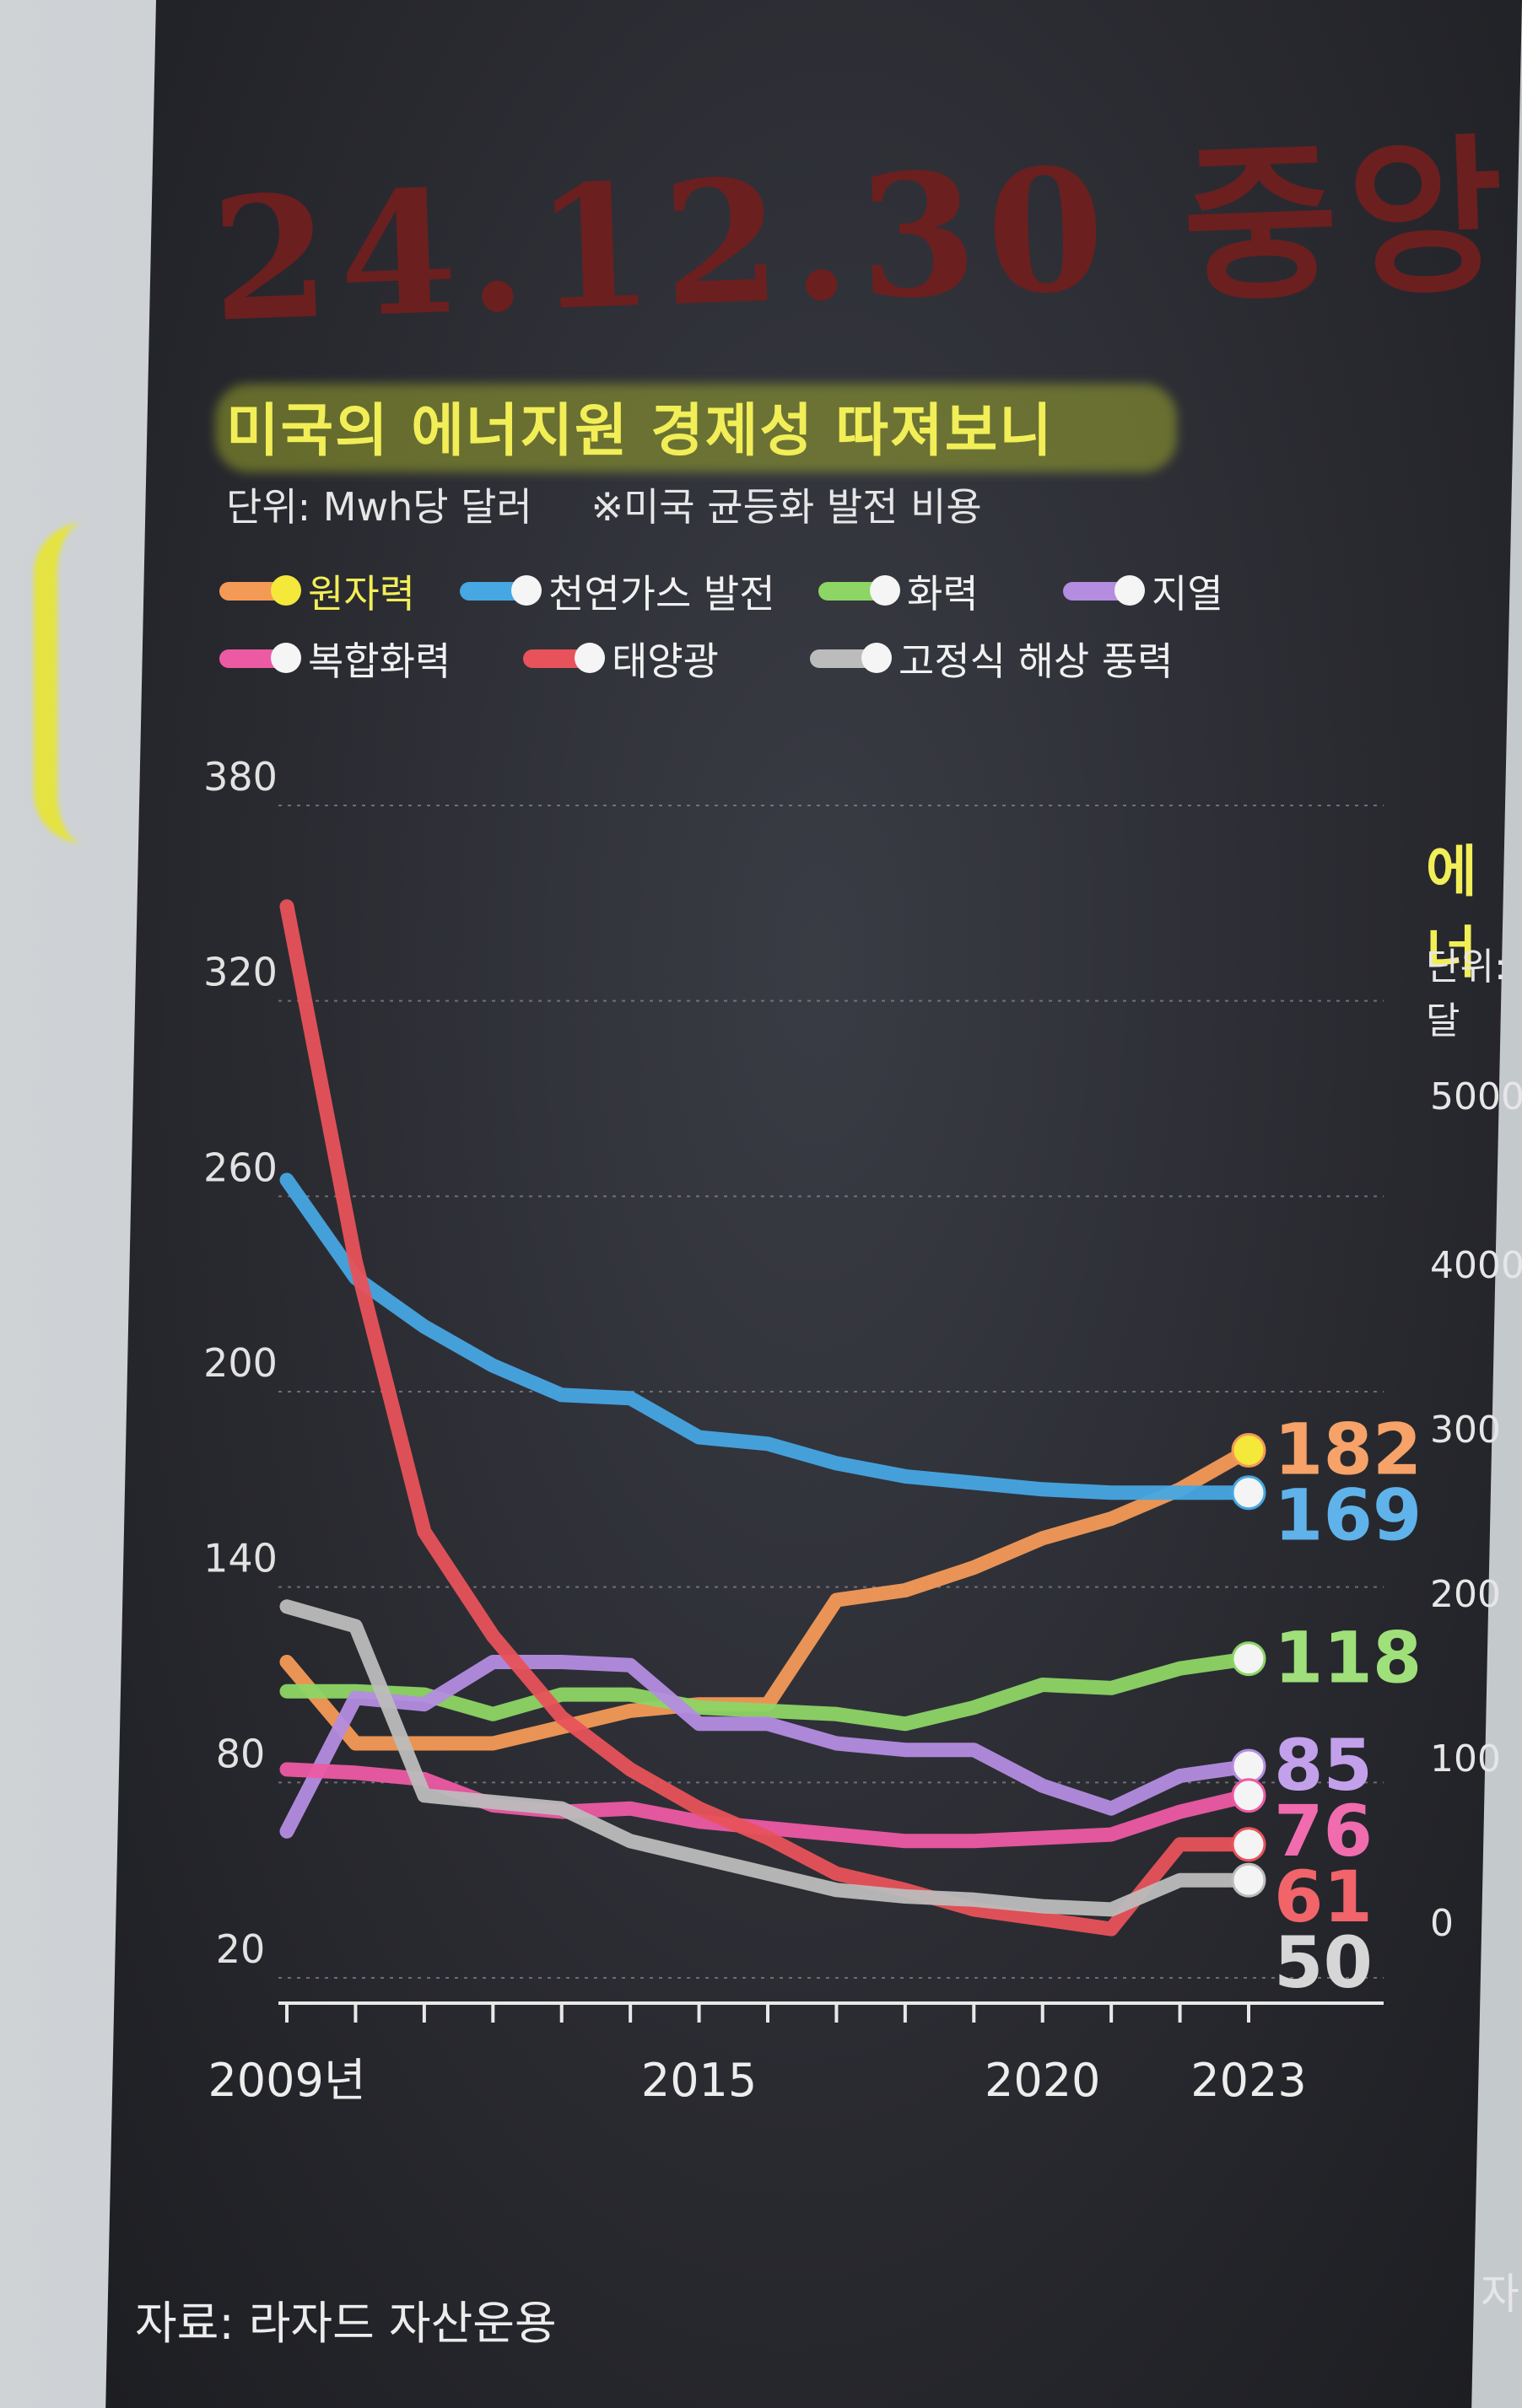  I want to click on series-end-label: 118, so click(1348, 1658).